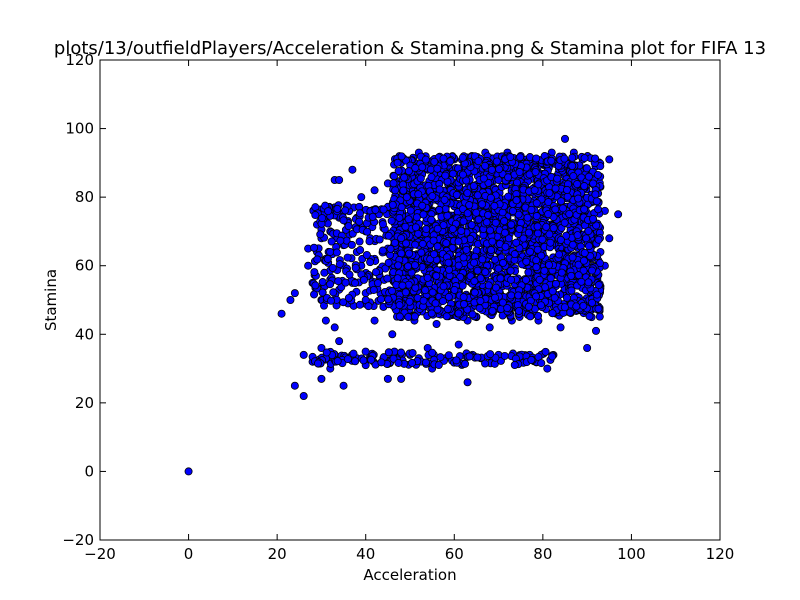 The image size is (800, 600). Describe the element at coordinates (365, 554) in the screenshot. I see `x-tick-label: 40` at that location.